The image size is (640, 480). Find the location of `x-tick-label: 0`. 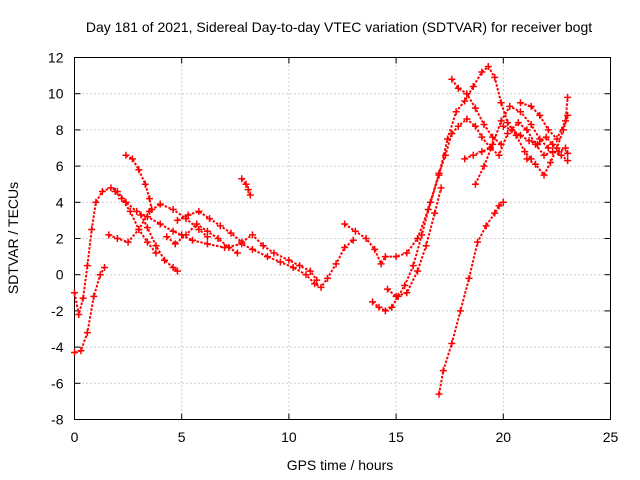

x-tick-label: 0 is located at coordinates (75, 437).